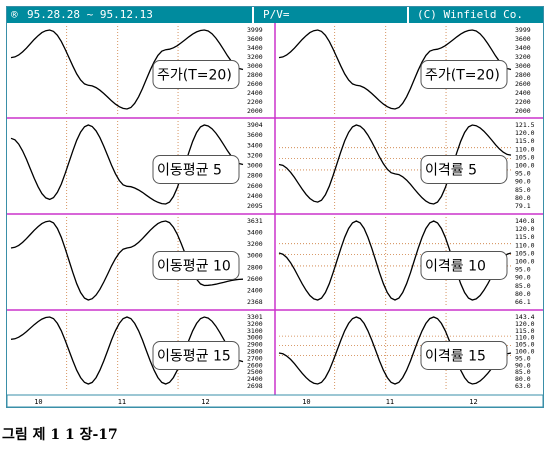 The width and height of the screenshot is (552, 449). I want to click on panel-label: 이격률 10, so click(455, 267).